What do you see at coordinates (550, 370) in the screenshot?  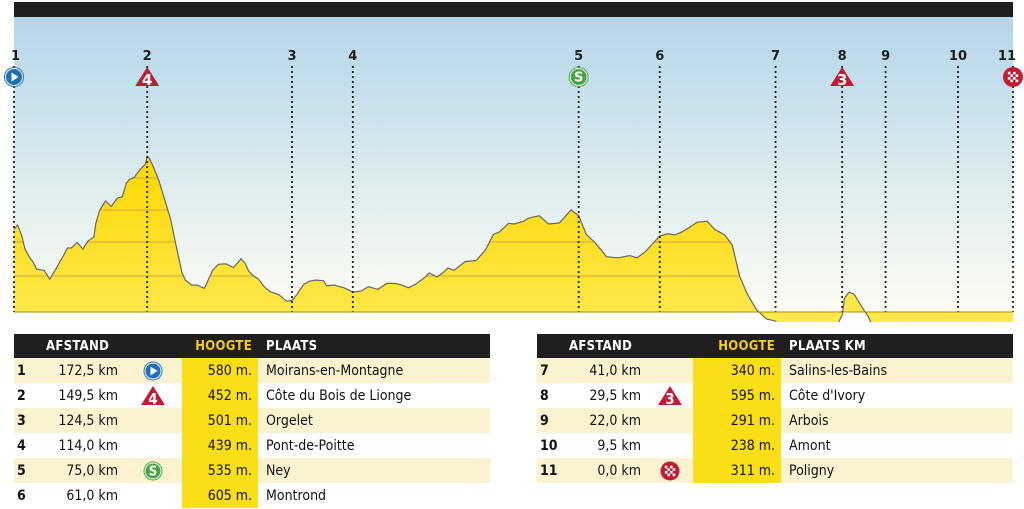 I see `row-number: 7` at bounding box center [550, 370].